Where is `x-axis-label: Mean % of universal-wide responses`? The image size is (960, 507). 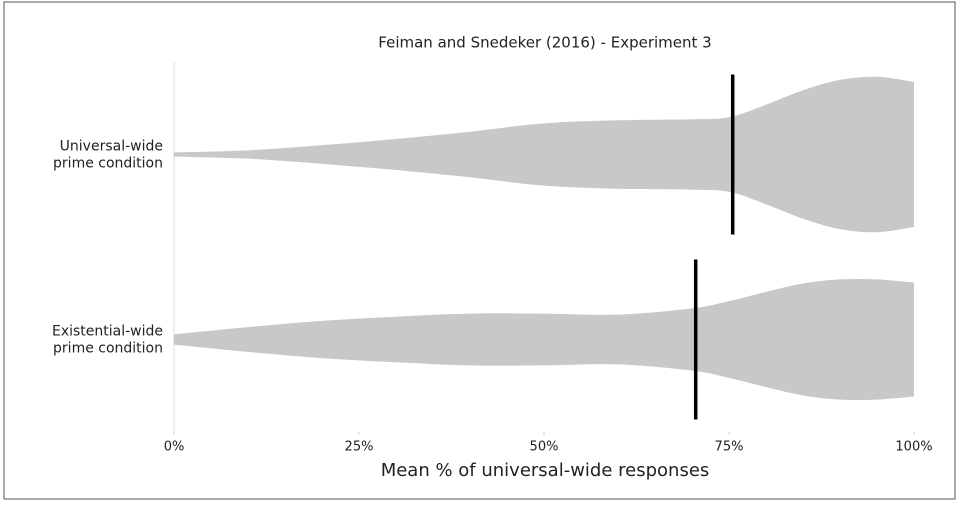
x-axis-label: Mean % of universal-wide responses is located at coordinates (545, 470).